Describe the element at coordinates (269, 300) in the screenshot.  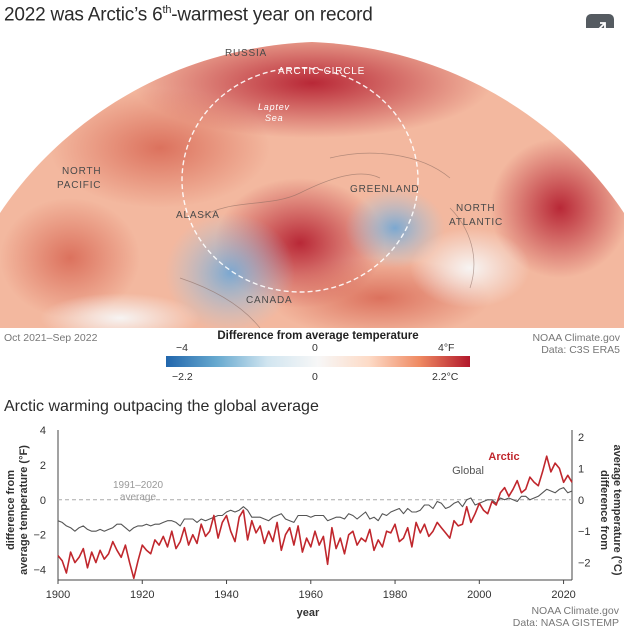
I see `label-canada: CANADA` at that location.